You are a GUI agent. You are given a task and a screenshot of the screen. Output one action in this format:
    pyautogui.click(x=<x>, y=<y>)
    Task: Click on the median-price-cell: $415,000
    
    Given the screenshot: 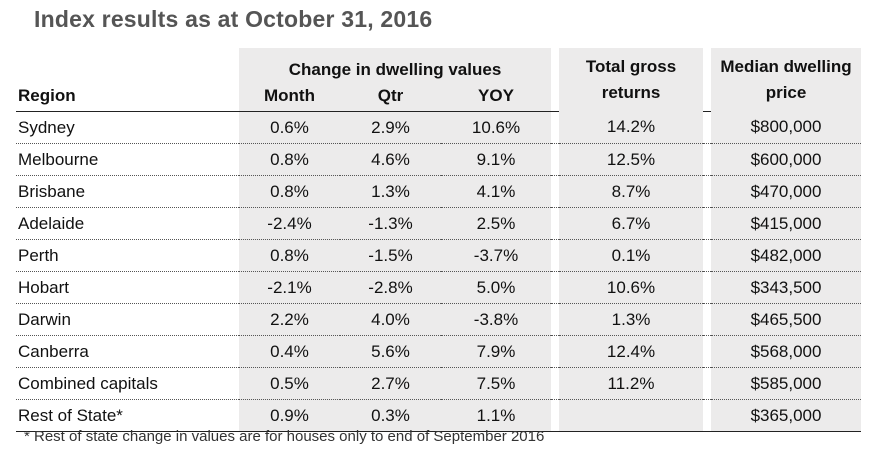 What is the action you would take?
    pyautogui.click(x=786, y=223)
    